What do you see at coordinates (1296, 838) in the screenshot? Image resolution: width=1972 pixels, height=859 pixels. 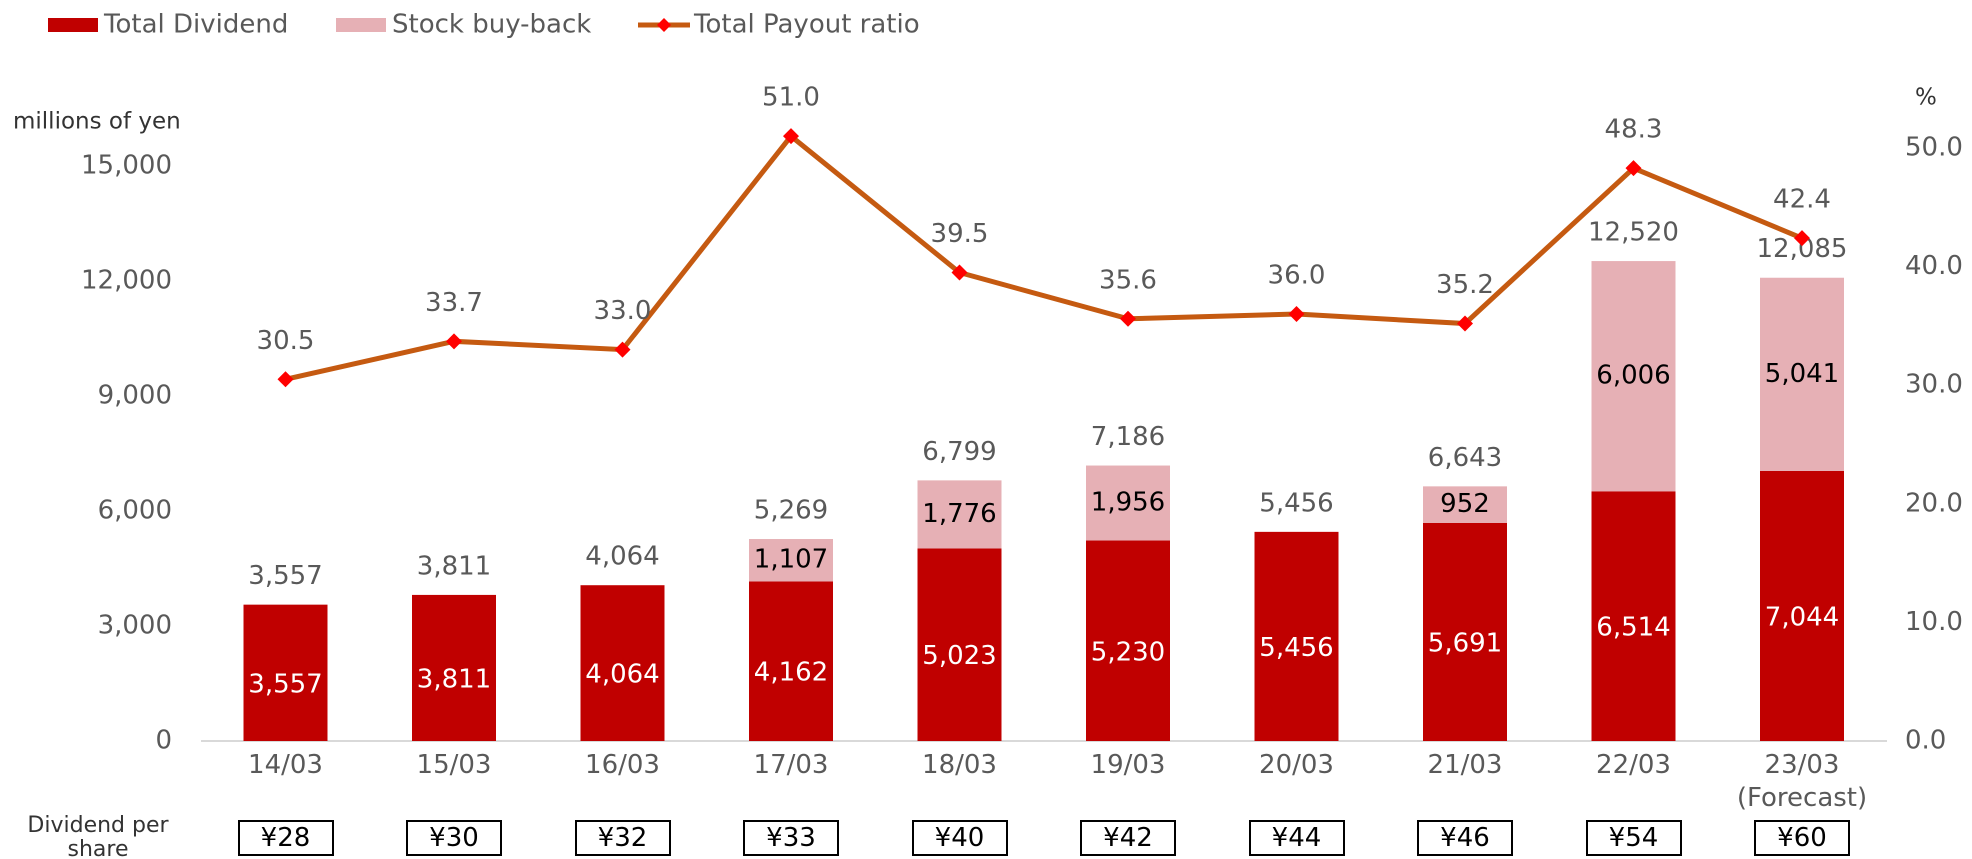 I see `dps-box: ¥44` at bounding box center [1296, 838].